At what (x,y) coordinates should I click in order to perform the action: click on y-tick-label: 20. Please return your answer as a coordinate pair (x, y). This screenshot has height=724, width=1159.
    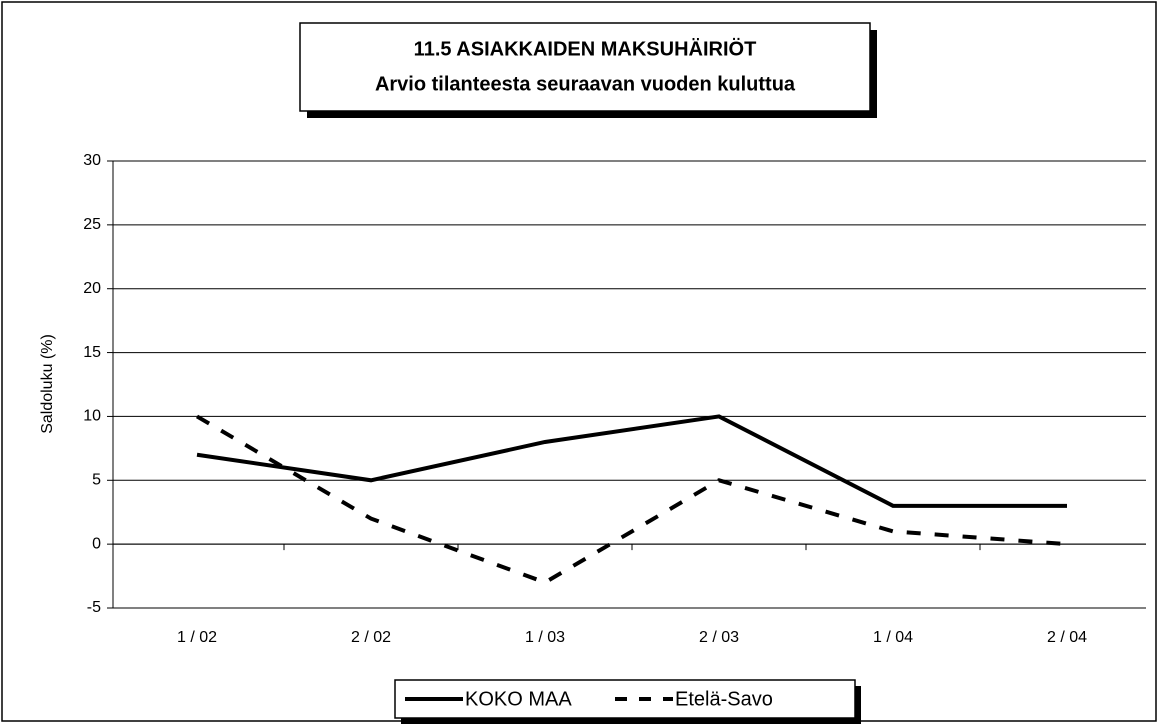
    Looking at the image, I should click on (92, 288).